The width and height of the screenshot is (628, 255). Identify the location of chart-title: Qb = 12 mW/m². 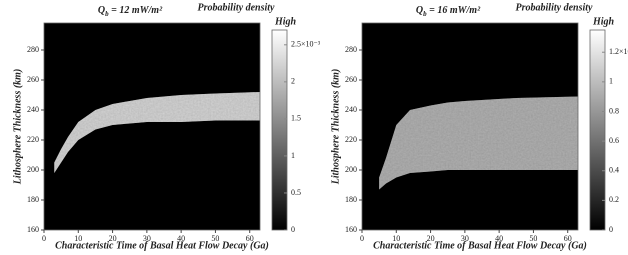
(130, 11).